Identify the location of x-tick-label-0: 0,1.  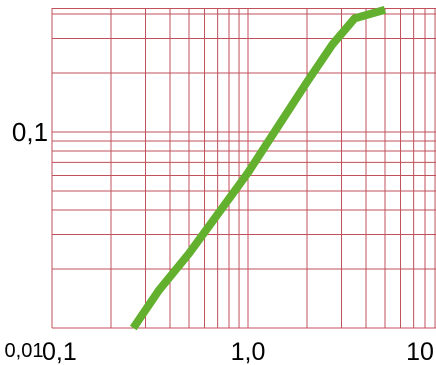
(59, 351).